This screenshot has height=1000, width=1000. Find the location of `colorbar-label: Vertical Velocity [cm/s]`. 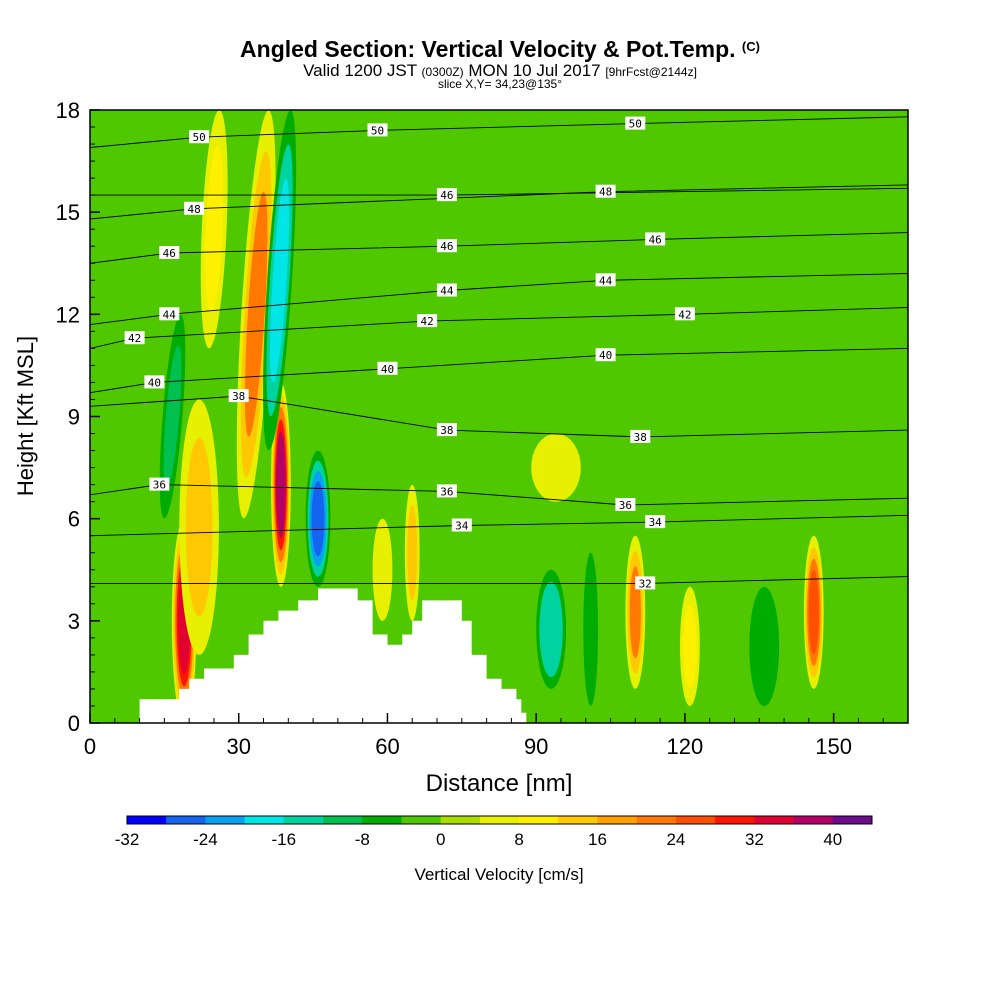

colorbar-label: Vertical Velocity [cm/s] is located at coordinates (498, 874).